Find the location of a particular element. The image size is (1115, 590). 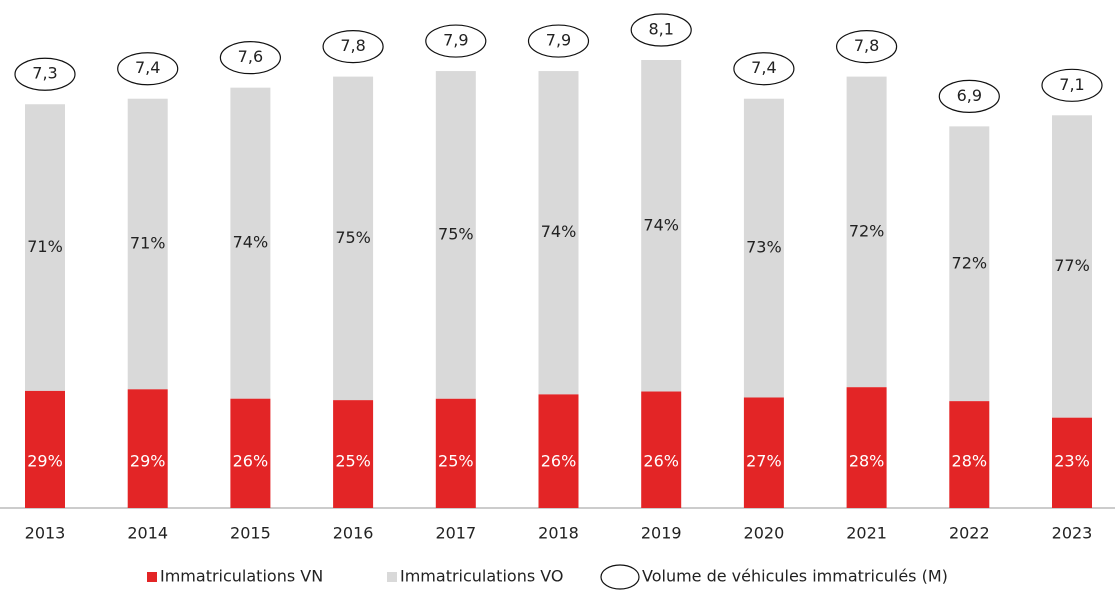

volume-label: 7,3 is located at coordinates (44, 73).